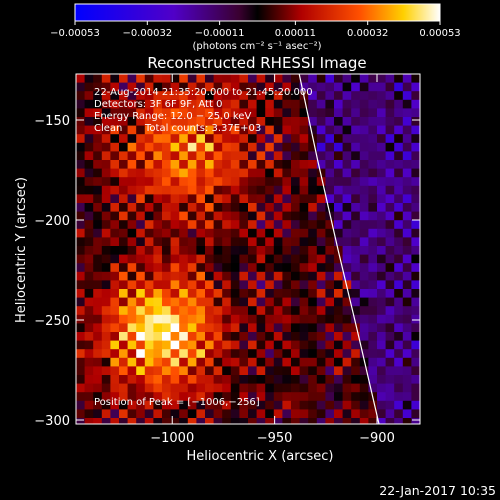 This screenshot has height=500, width=500. What do you see at coordinates (52, 121) in the screenshot?
I see `y-tick-label: −150` at bounding box center [52, 121].